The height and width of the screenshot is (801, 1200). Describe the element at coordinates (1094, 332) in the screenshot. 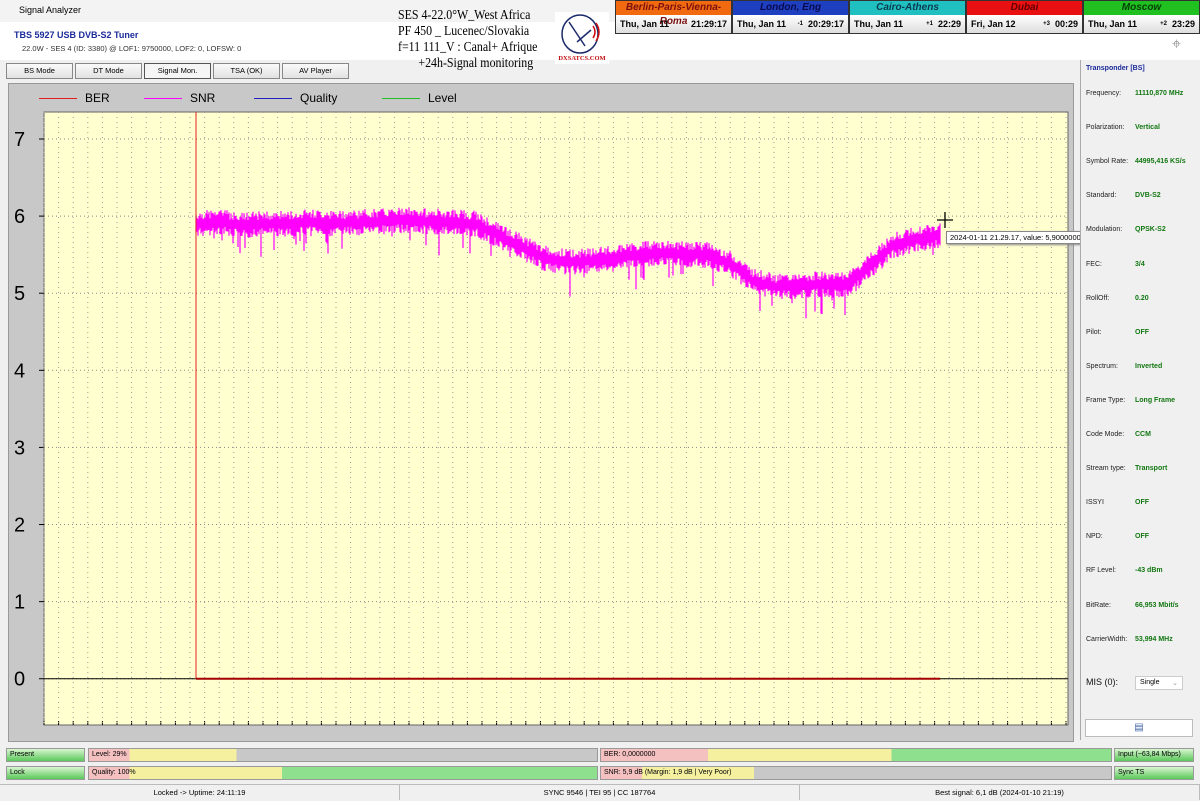

I see `row-label: Pilot:` at that location.